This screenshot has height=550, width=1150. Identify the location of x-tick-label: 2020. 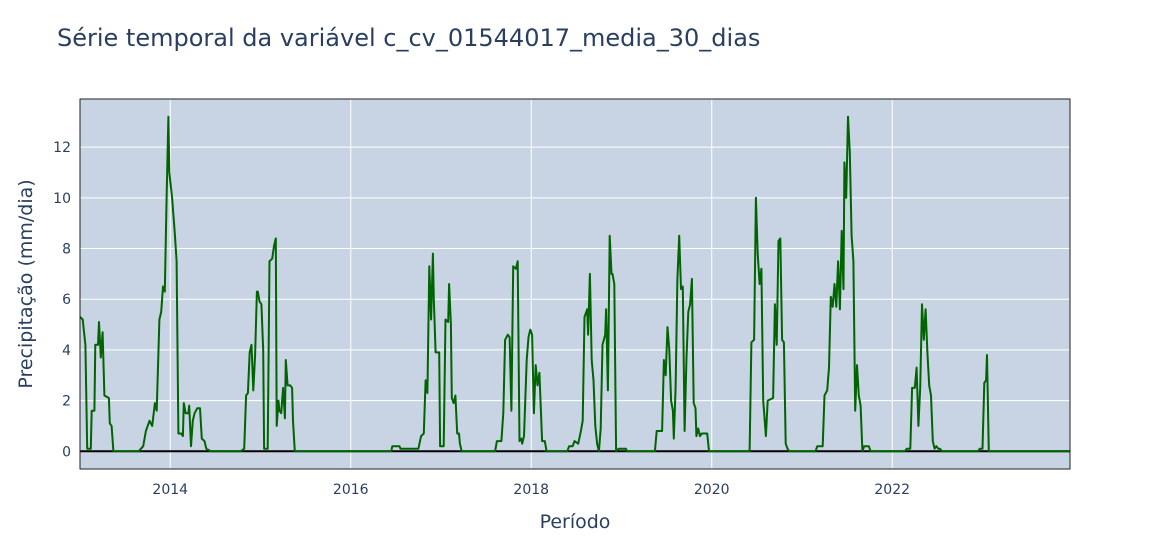
(712, 490).